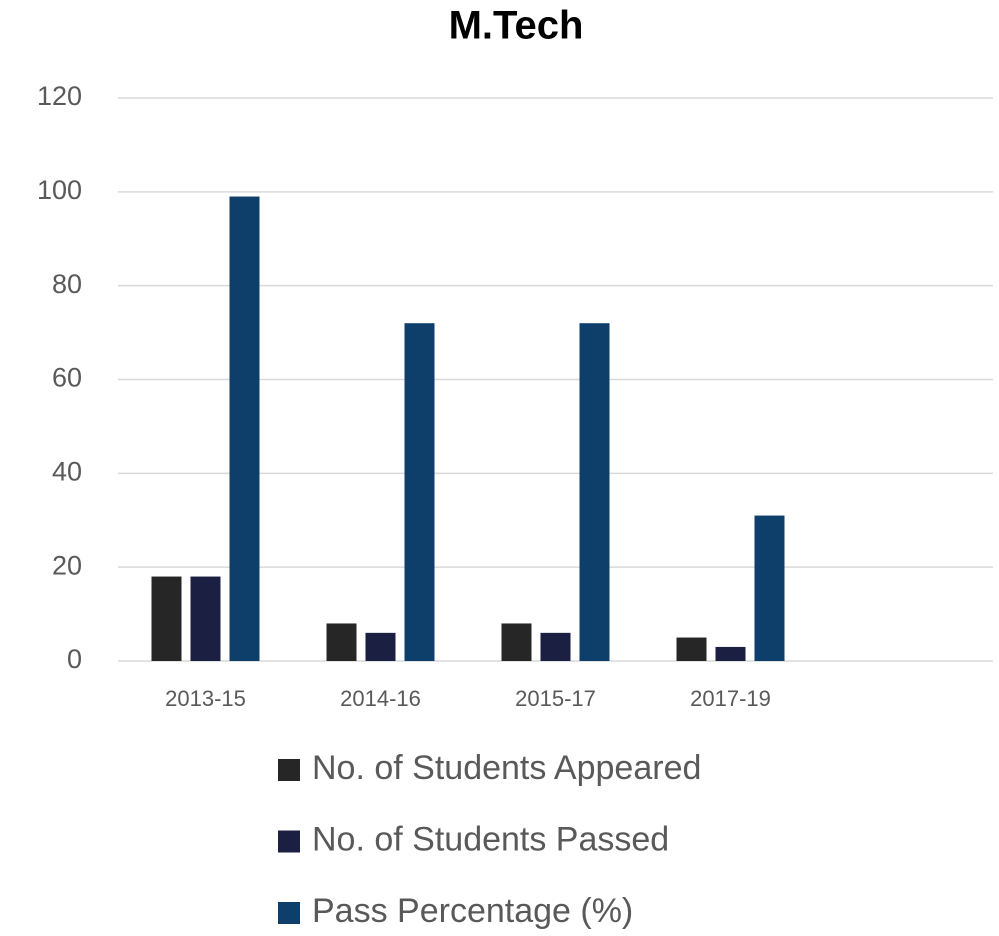 The image size is (999, 936). Describe the element at coordinates (67, 565) in the screenshot. I see `y-tick-label: 20` at that location.